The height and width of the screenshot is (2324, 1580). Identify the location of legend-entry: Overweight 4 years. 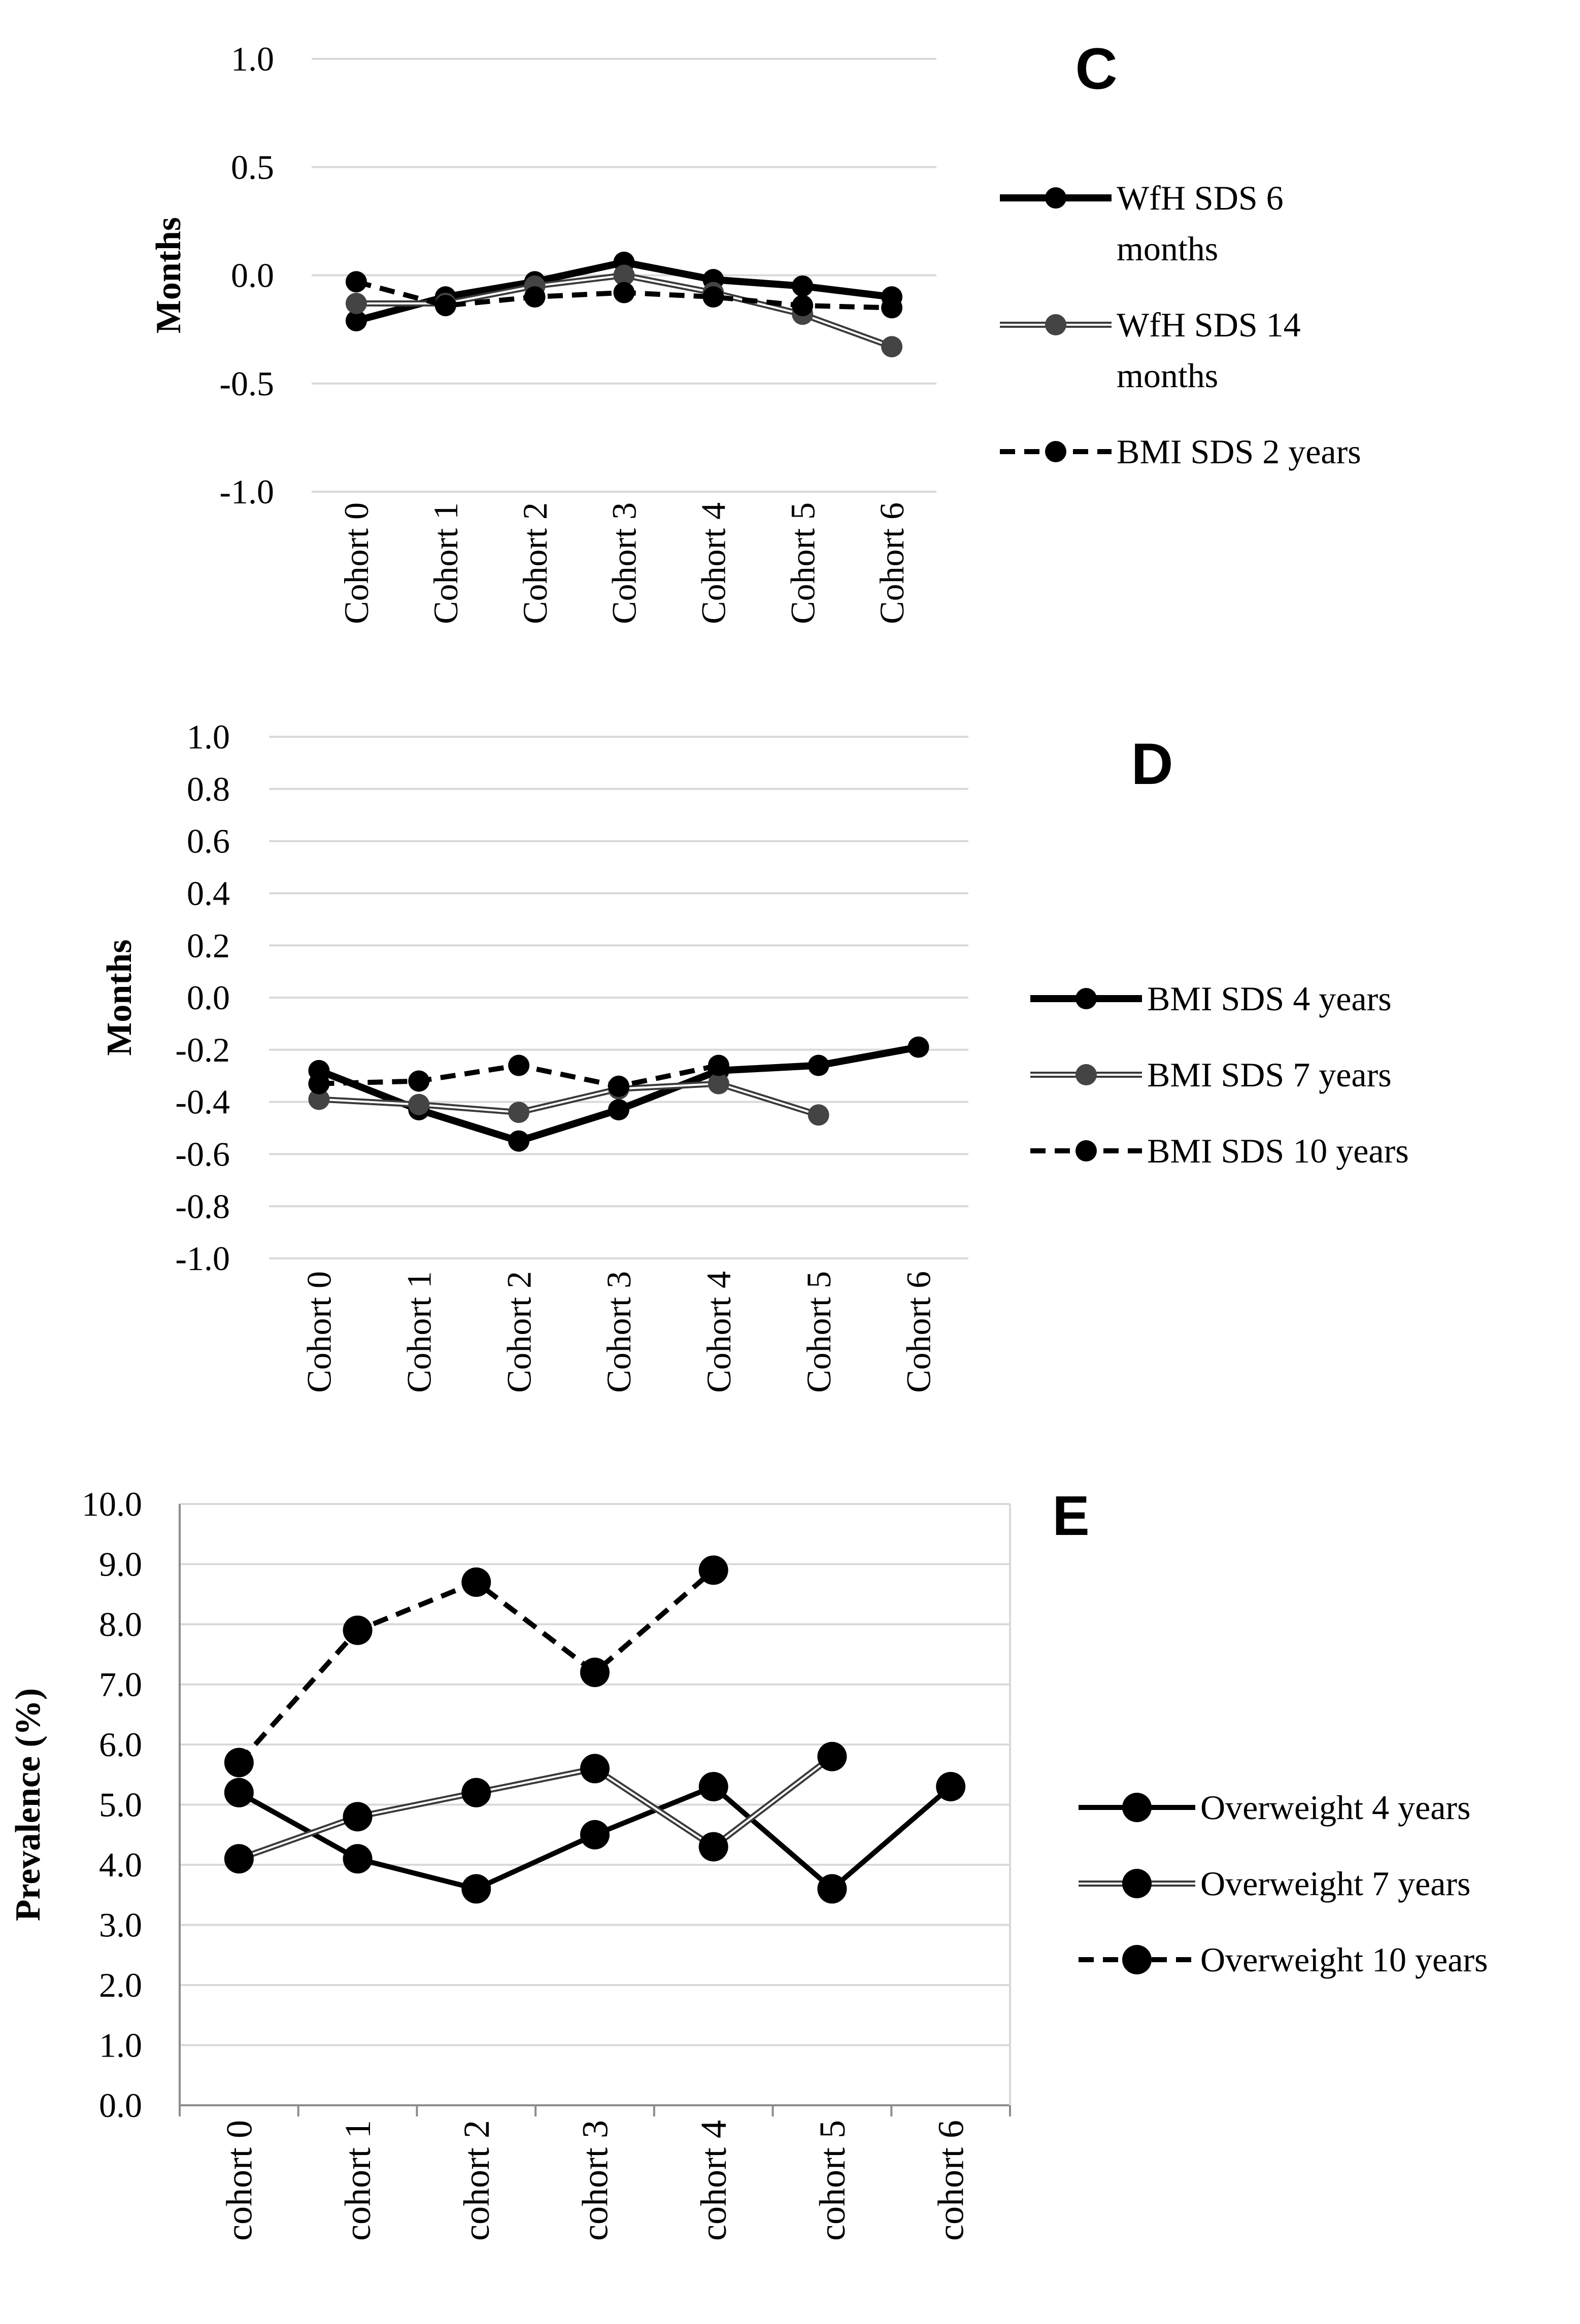
(1274, 1807).